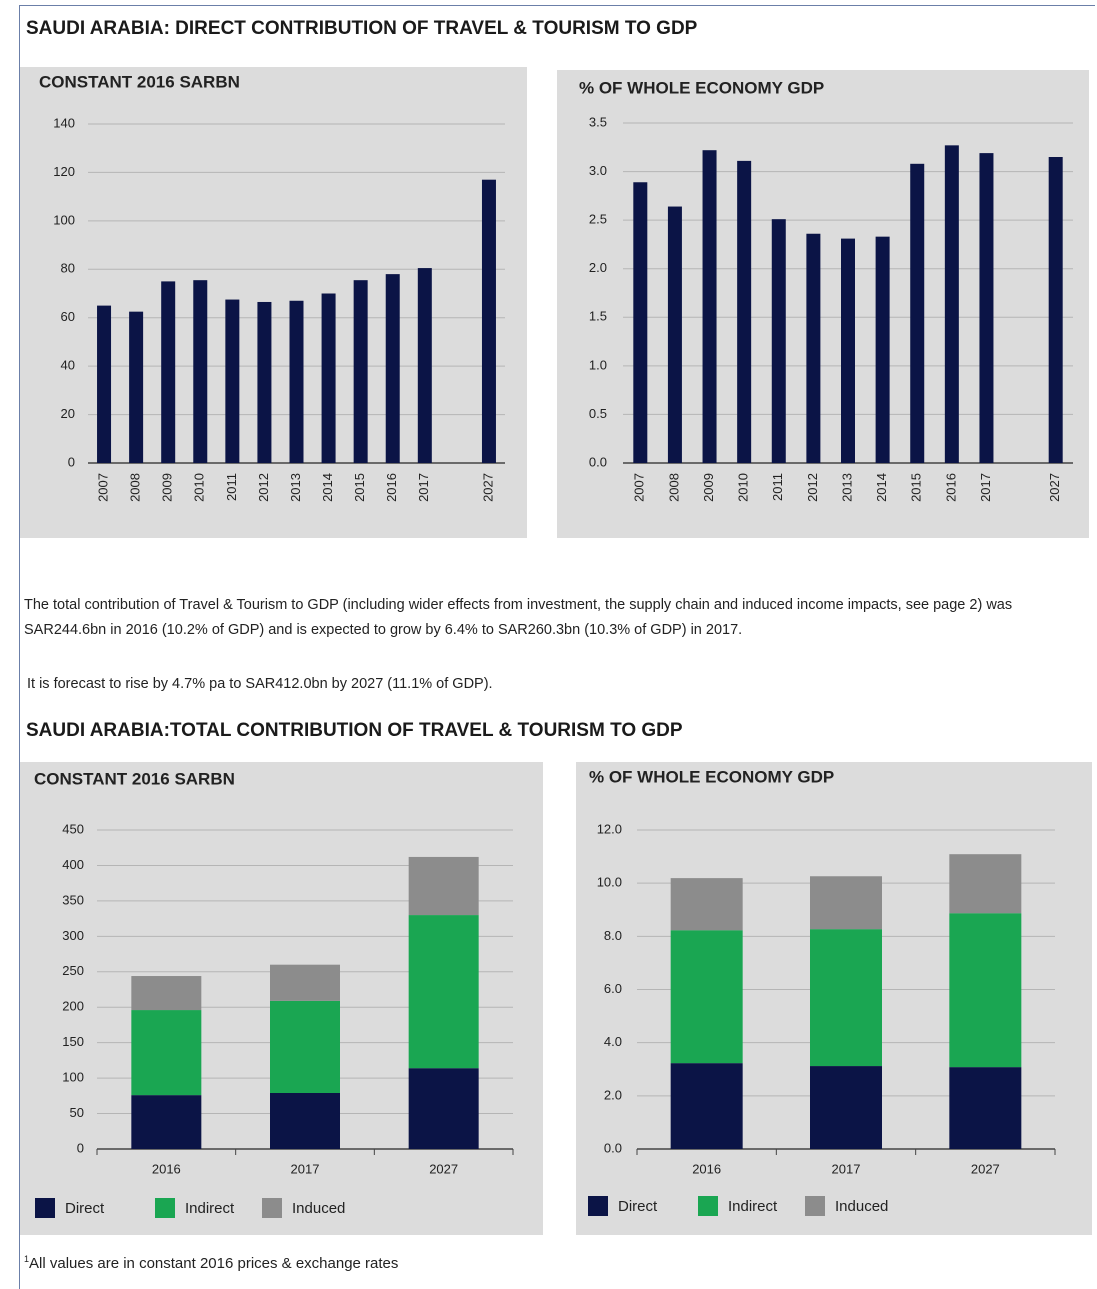 Image resolution: width=1097 pixels, height=1289 pixels. Describe the element at coordinates (73, 828) in the screenshot. I see `y-tick-label: 450` at that location.